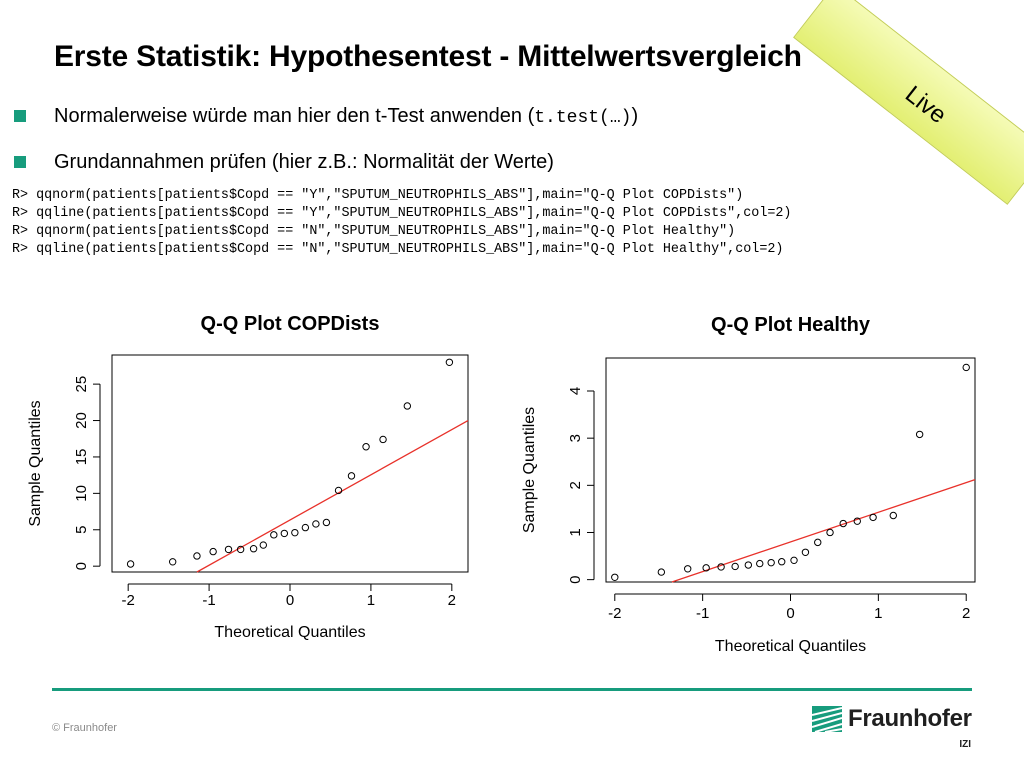 This screenshot has height=768, width=1024. Describe the element at coordinates (81, 493) in the screenshot. I see `y-tick-label: 10` at that location.